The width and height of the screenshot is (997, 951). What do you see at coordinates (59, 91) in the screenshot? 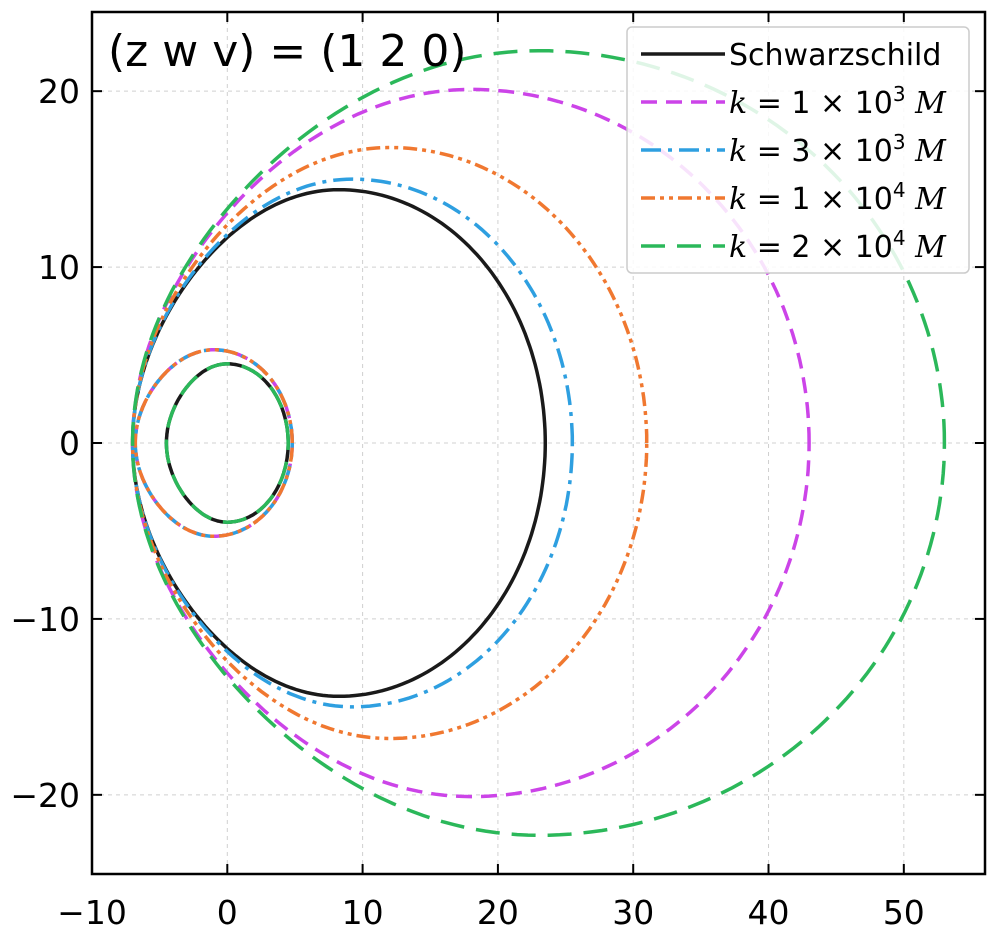
I see `y-tick-label: 20` at bounding box center [59, 91].